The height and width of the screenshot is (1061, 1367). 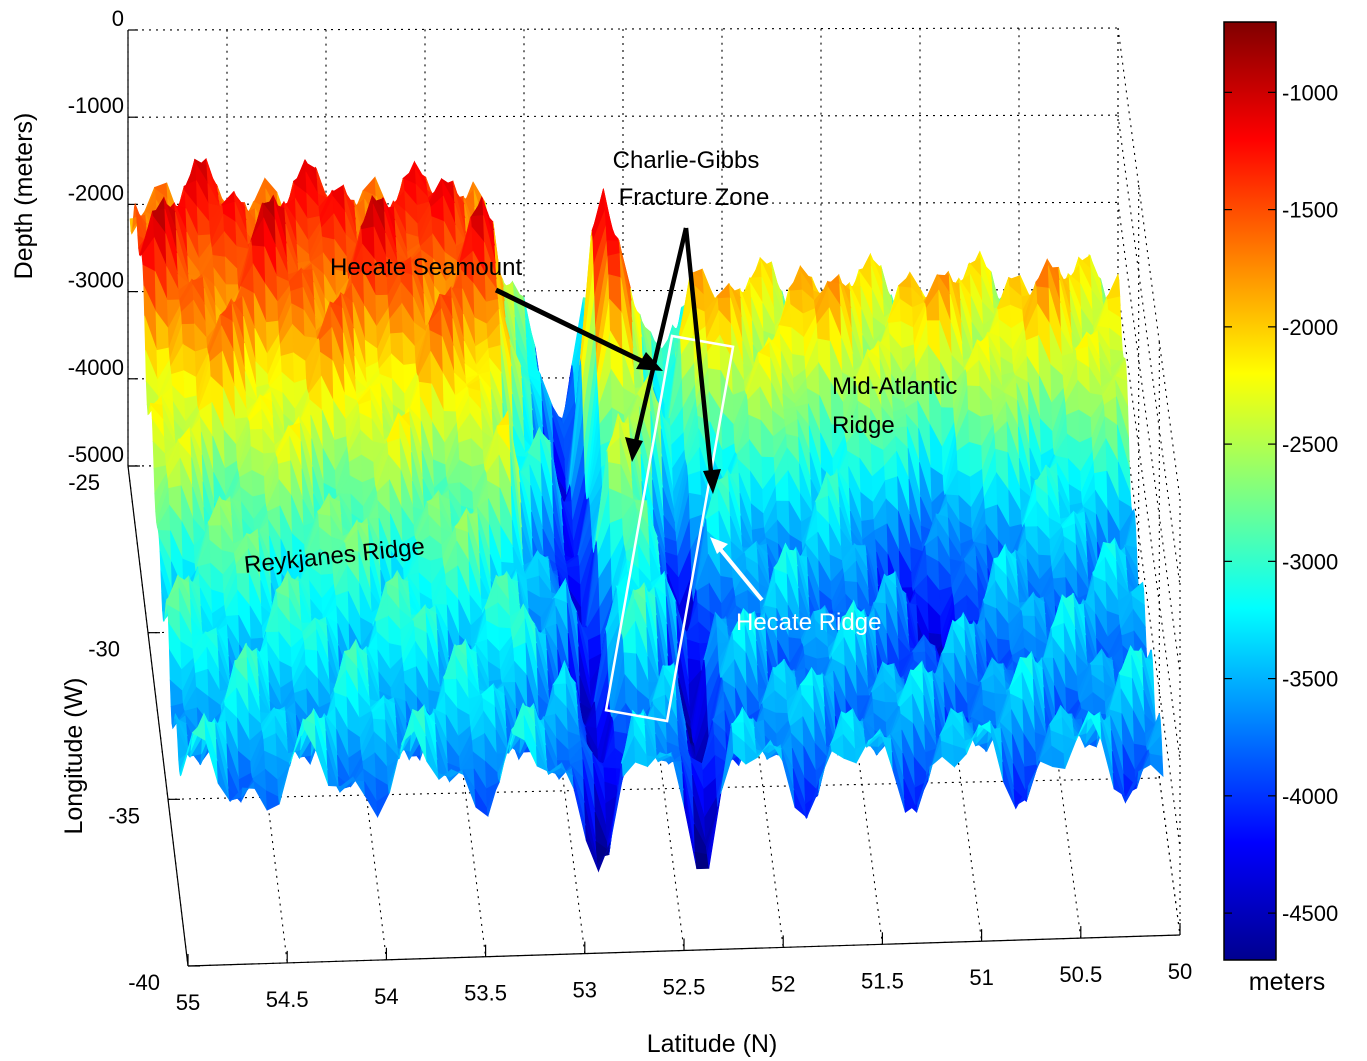 I want to click on arrow-cgfz-left-head, so click(x=634, y=449).